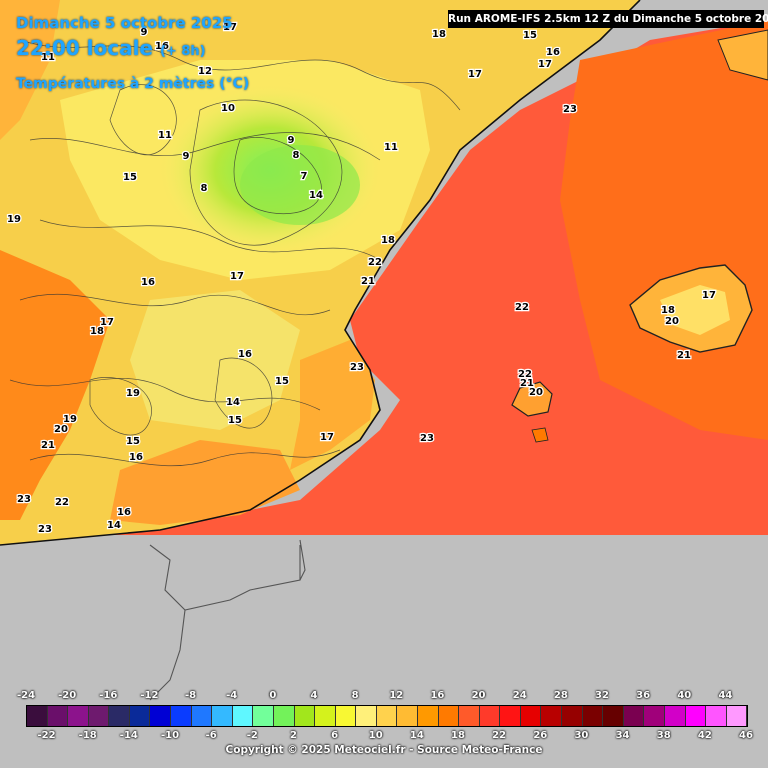 Image resolution: width=768 pixels, height=768 pixels. What do you see at coordinates (211, 735) in the screenshot?
I see `legend-tick-label: -6` at bounding box center [211, 735].